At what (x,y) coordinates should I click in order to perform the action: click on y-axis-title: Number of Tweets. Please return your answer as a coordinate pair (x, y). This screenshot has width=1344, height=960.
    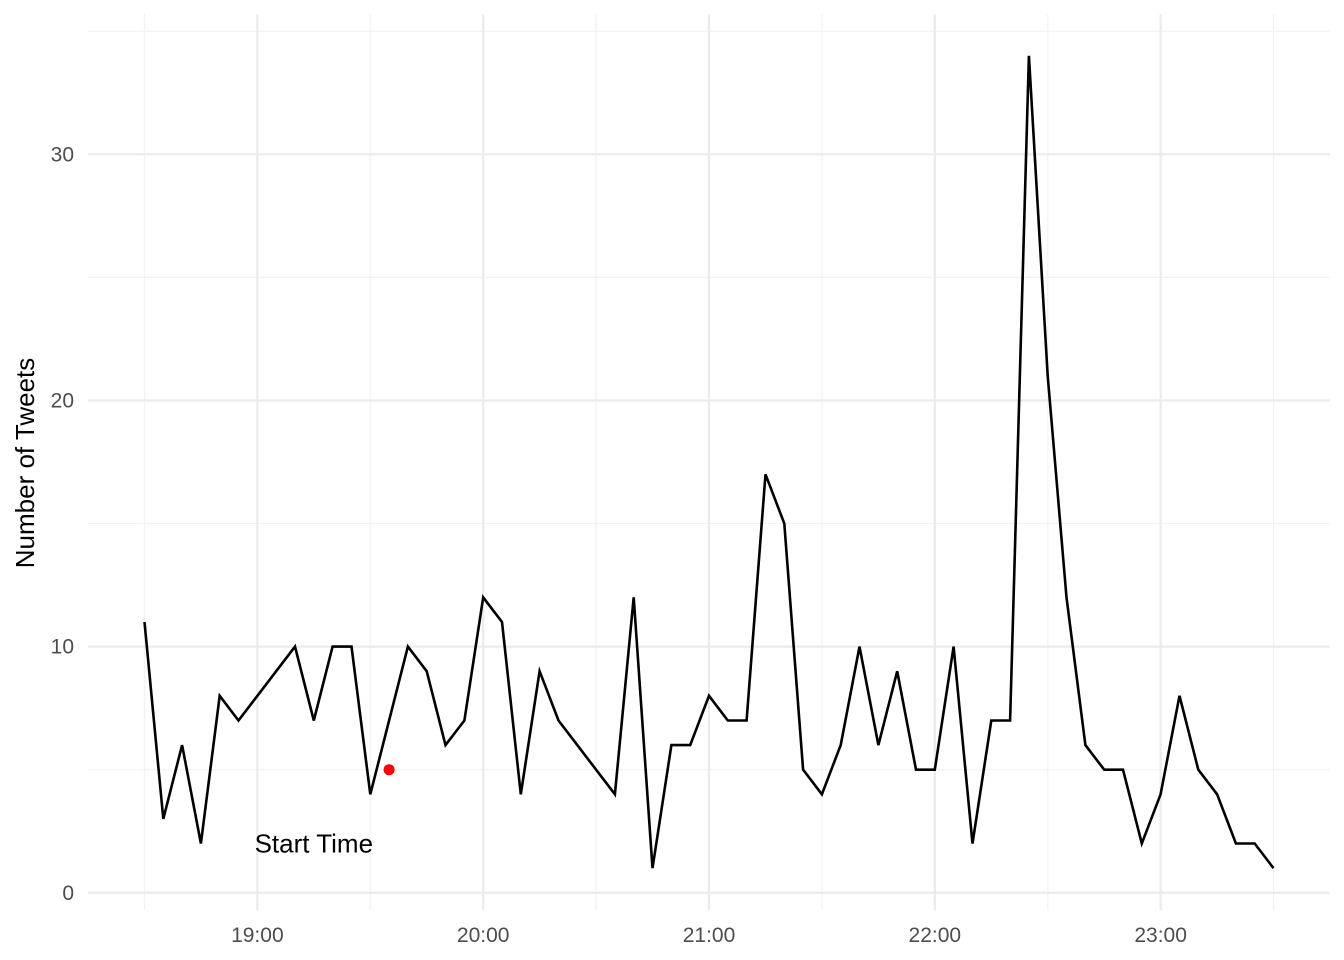
    Looking at the image, I should click on (25, 463).